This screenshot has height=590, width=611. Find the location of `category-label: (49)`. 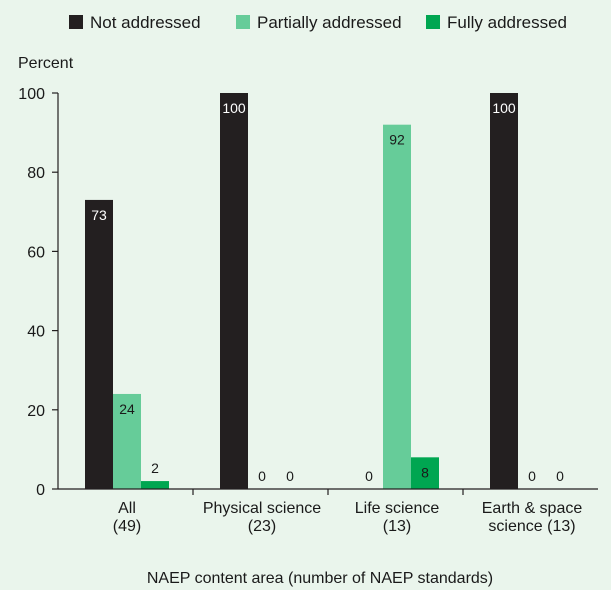

category-label: (49) is located at coordinates (127, 526).